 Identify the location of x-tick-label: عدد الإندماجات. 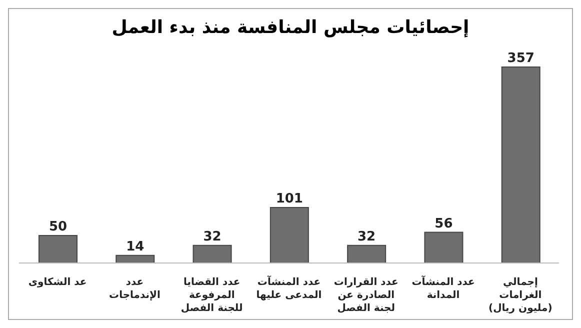
(134, 289).